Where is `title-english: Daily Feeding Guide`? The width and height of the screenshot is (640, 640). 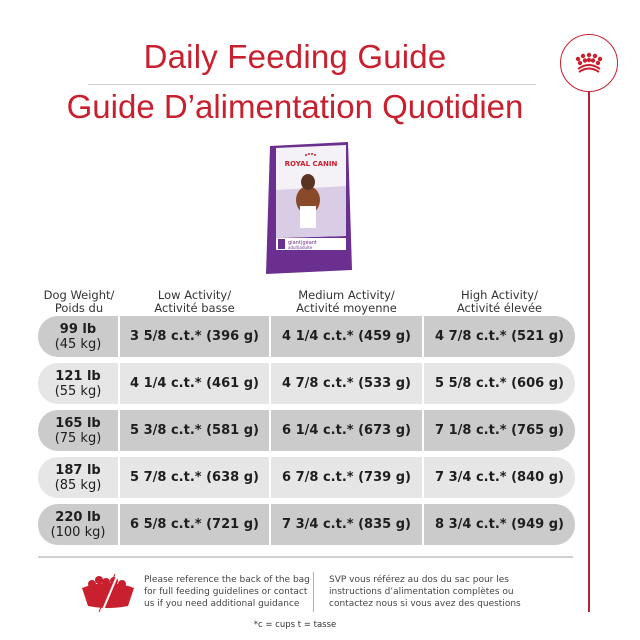
title-english: Daily Feeding Guide is located at coordinates (295, 56).